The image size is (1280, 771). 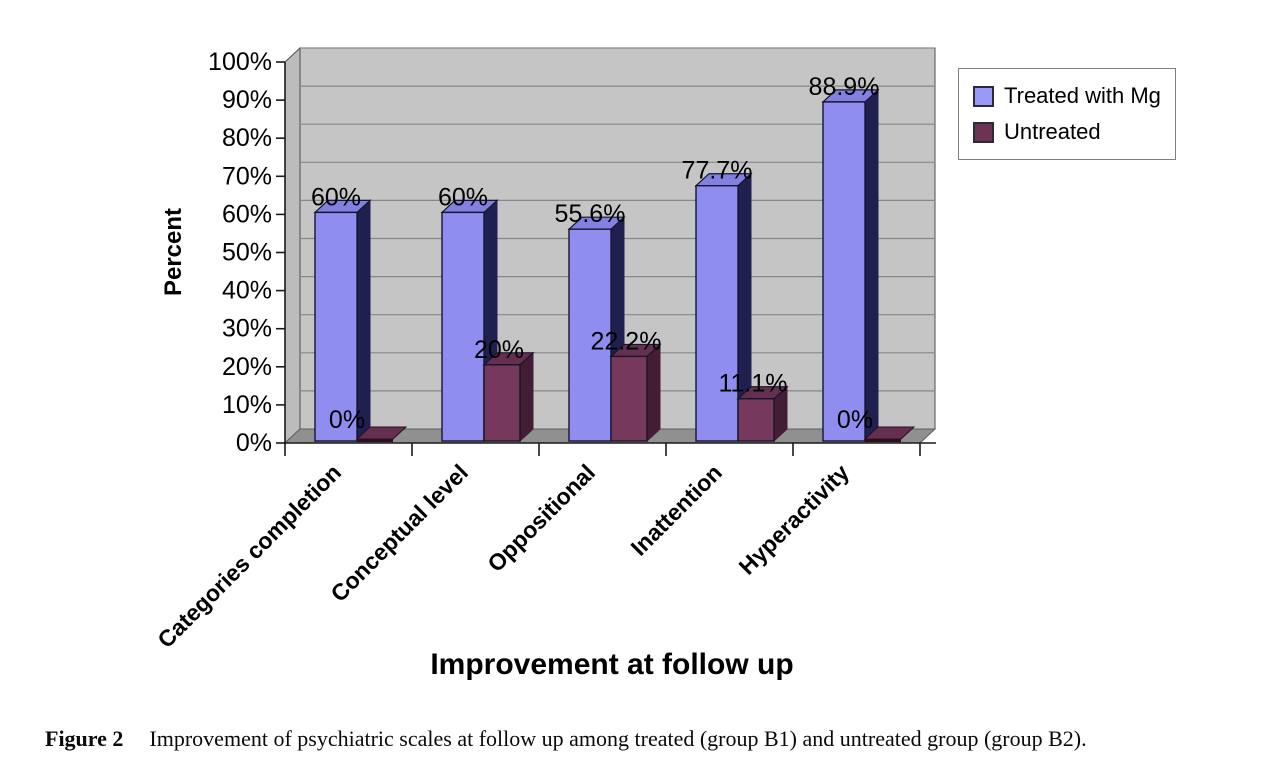 I want to click on bar-data-label: 88.9%, so click(x=844, y=87).